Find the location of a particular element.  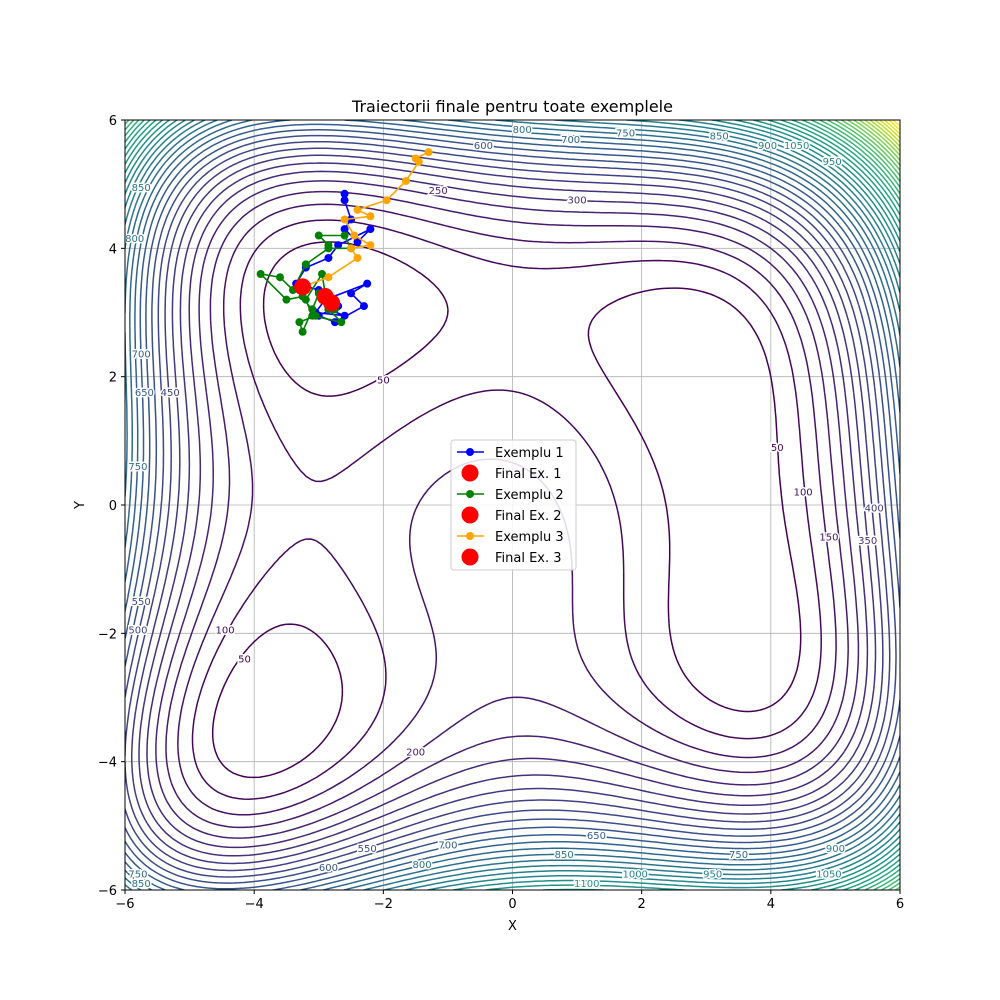

contour-label: 500 is located at coordinates (137, 631).